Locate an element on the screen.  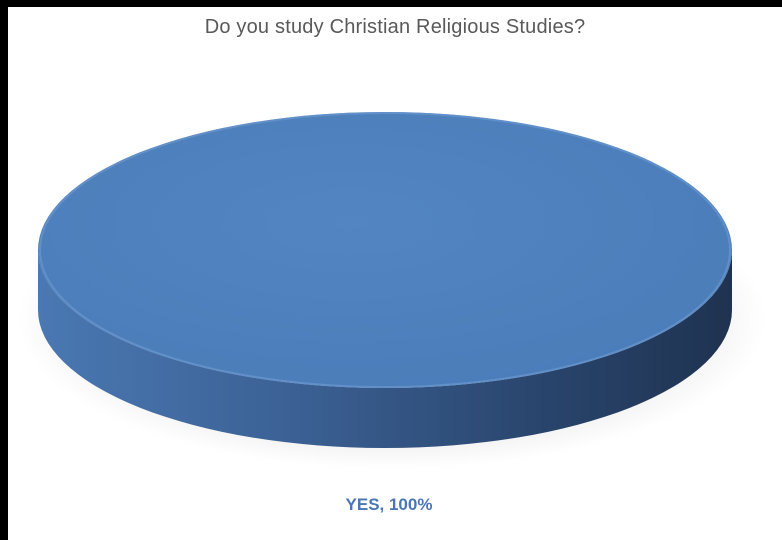
data-label-yes: YES, 100% is located at coordinates (389, 504).